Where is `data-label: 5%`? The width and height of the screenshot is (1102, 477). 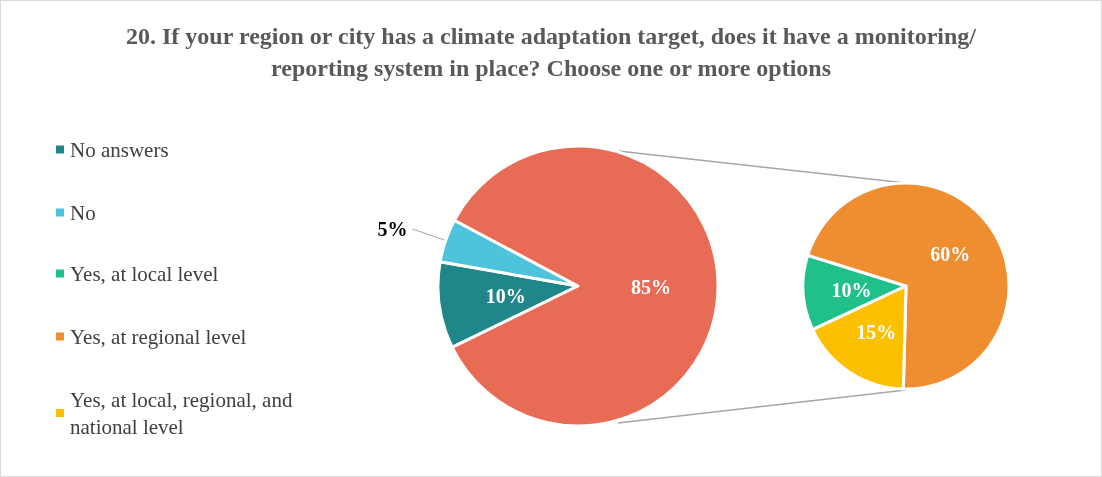 data-label: 5% is located at coordinates (392, 229).